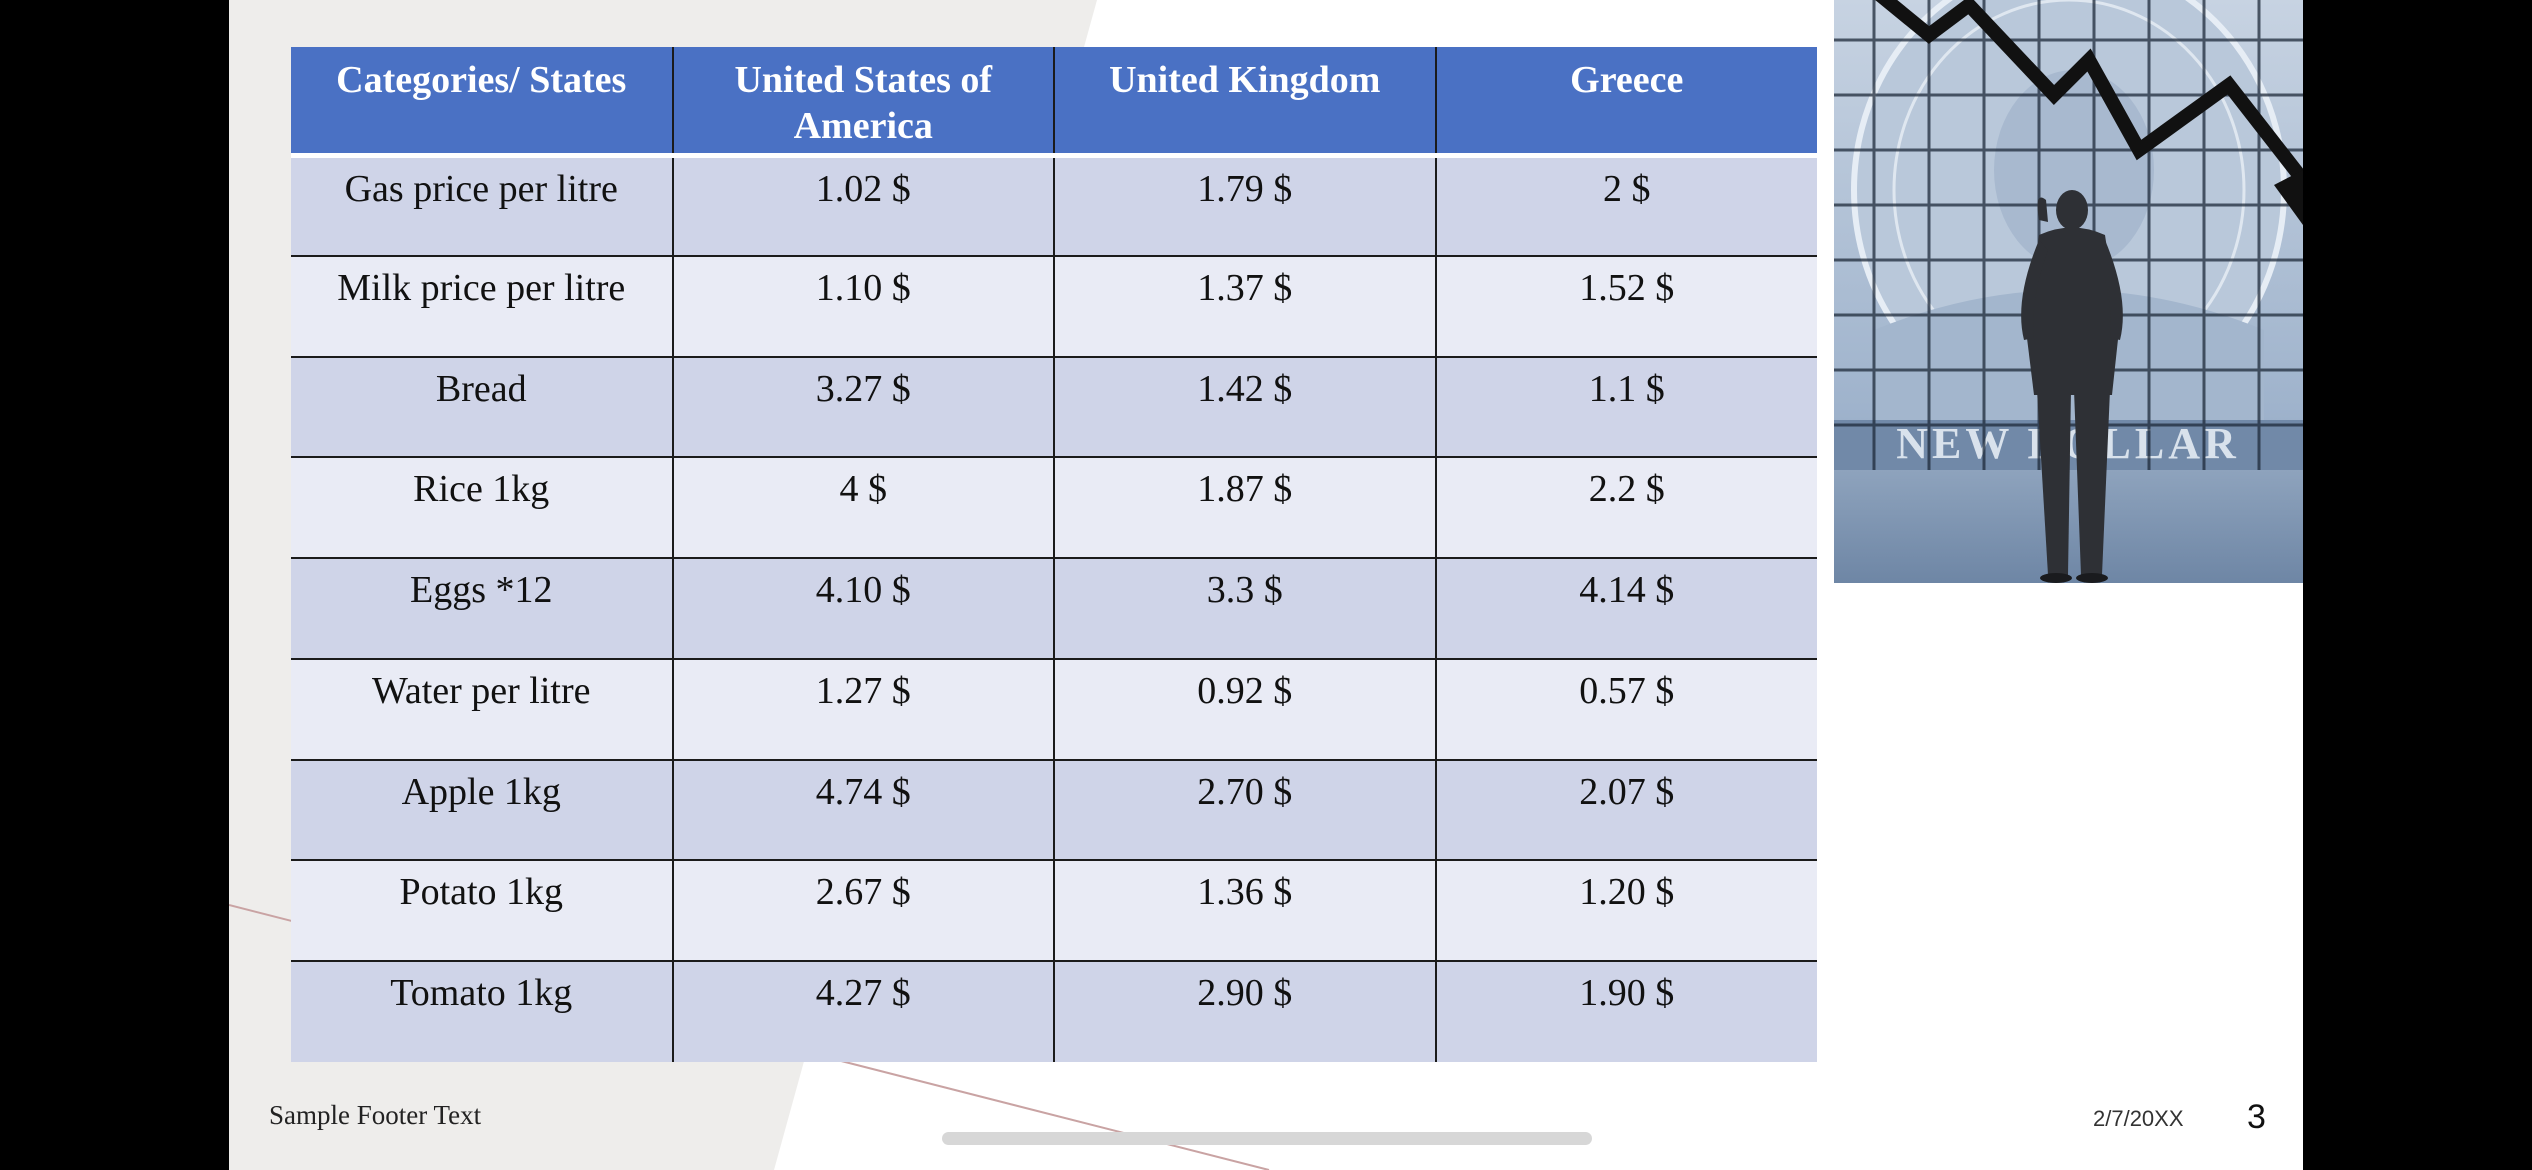  What do you see at coordinates (375, 1115) in the screenshot?
I see `footer-text: Sample Footer Text` at bounding box center [375, 1115].